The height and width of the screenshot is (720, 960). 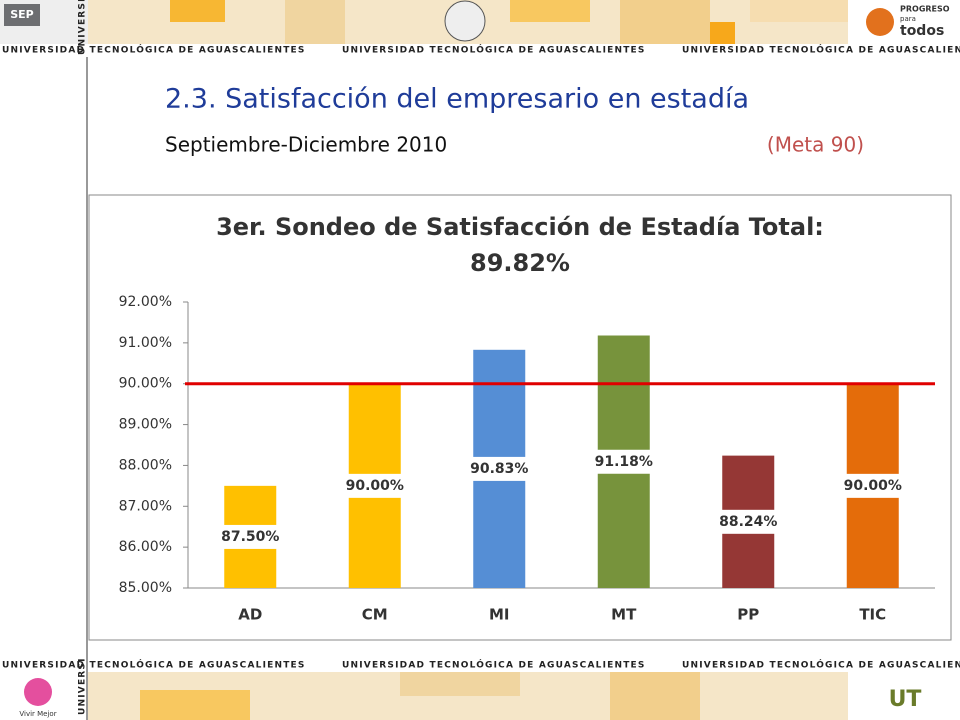 What do you see at coordinates (87, 388) in the screenshot?
I see `left-rule` at bounding box center [87, 388].